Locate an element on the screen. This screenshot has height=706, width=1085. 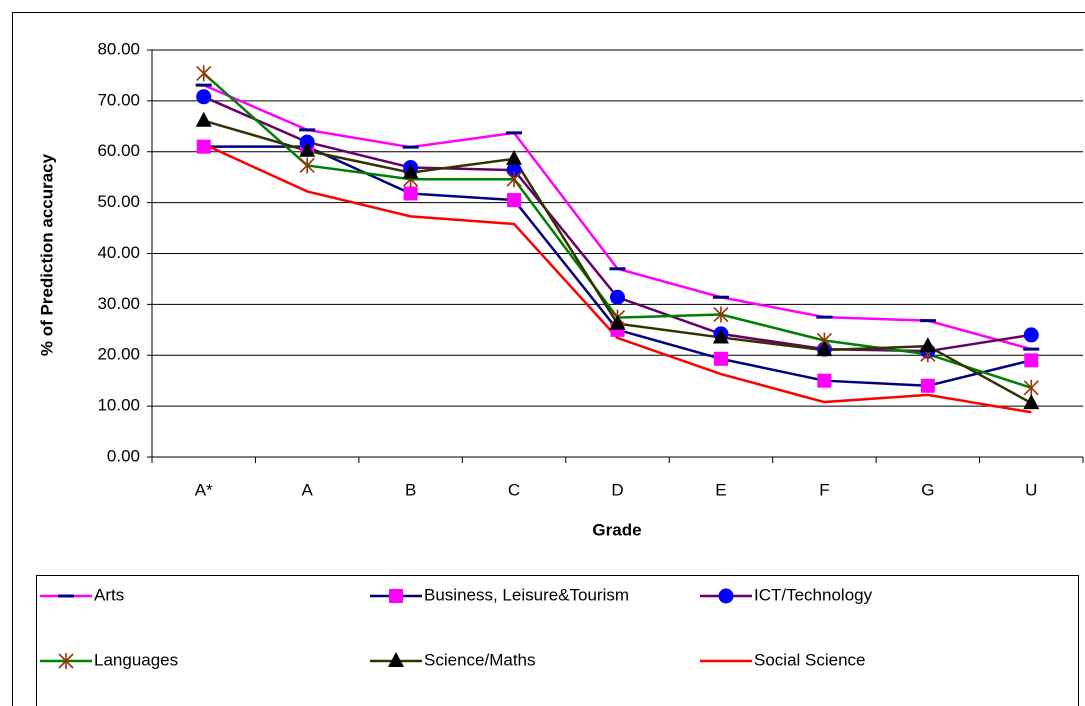
y-tick-label: 70.00 is located at coordinates (118, 99).